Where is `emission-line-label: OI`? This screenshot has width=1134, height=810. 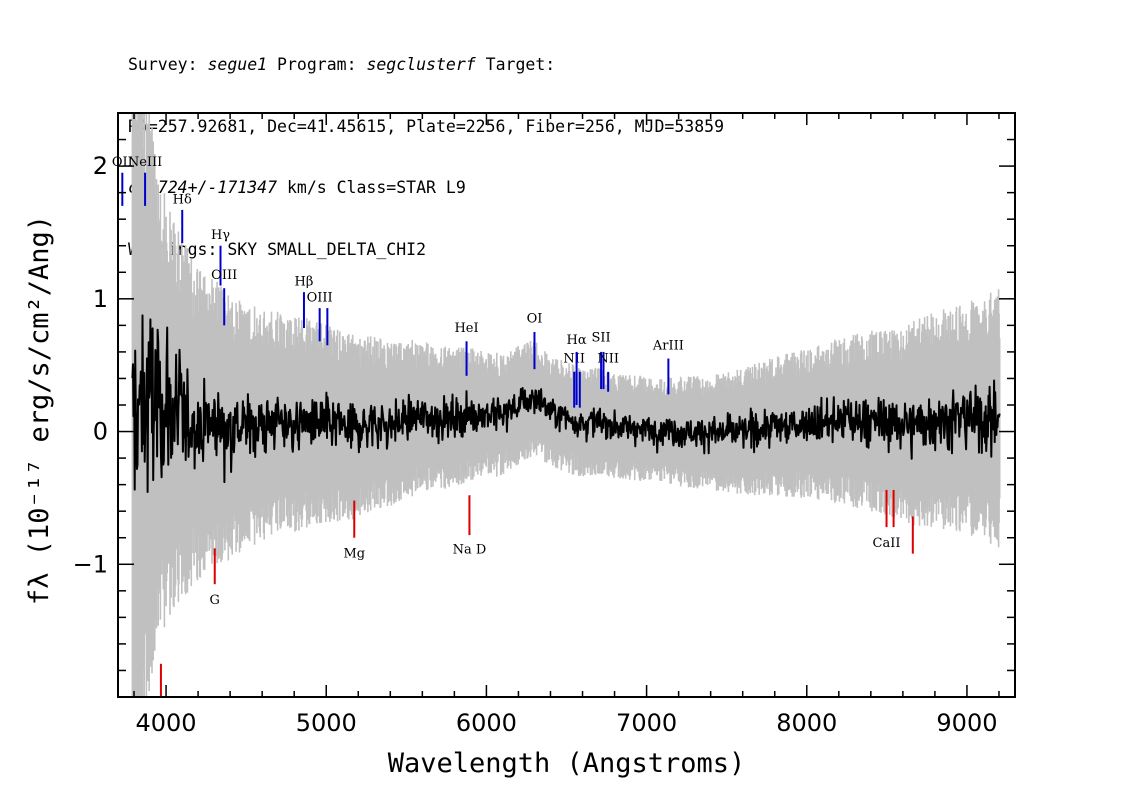
emission-line-label: OI is located at coordinates (535, 319).